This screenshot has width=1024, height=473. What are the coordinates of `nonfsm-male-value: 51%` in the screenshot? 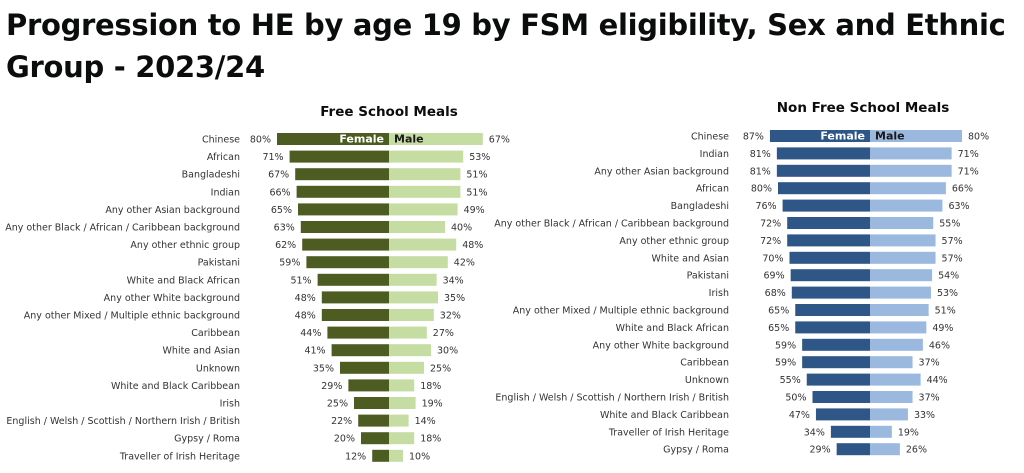 It's located at (945, 311).